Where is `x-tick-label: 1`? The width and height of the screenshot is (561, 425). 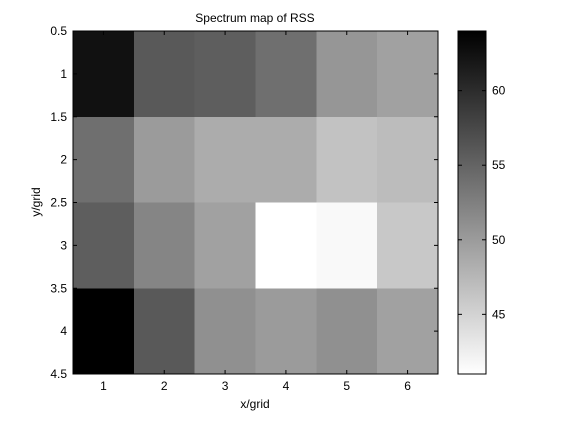
x-tick-label: 1 is located at coordinates (103, 386).